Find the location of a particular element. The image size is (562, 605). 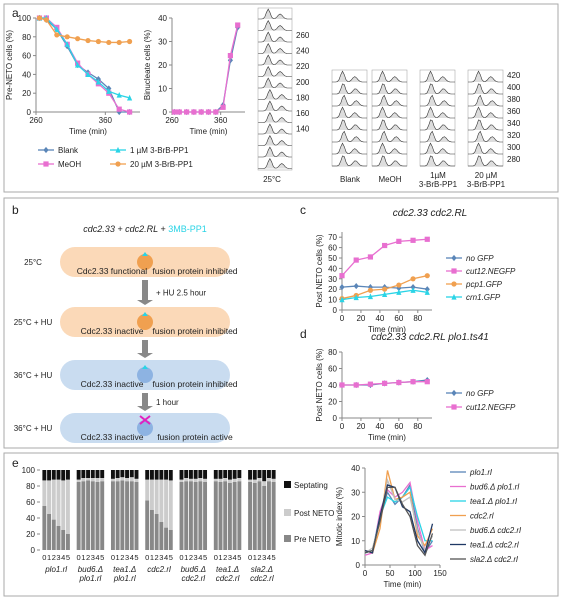

x-tick-label: 60 is located at coordinates (398, 426).